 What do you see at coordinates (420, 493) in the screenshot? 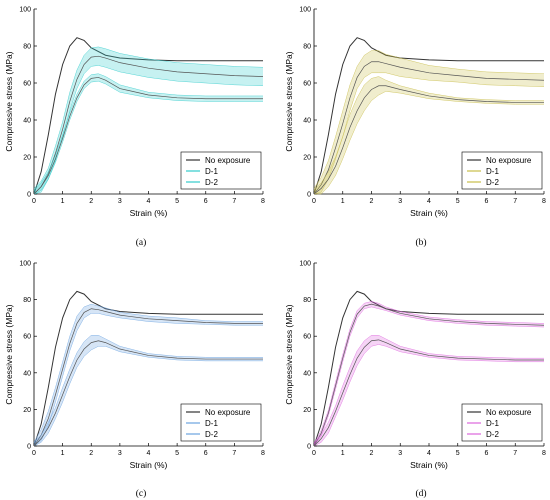
I see `panel-label: (d)` at bounding box center [420, 493].